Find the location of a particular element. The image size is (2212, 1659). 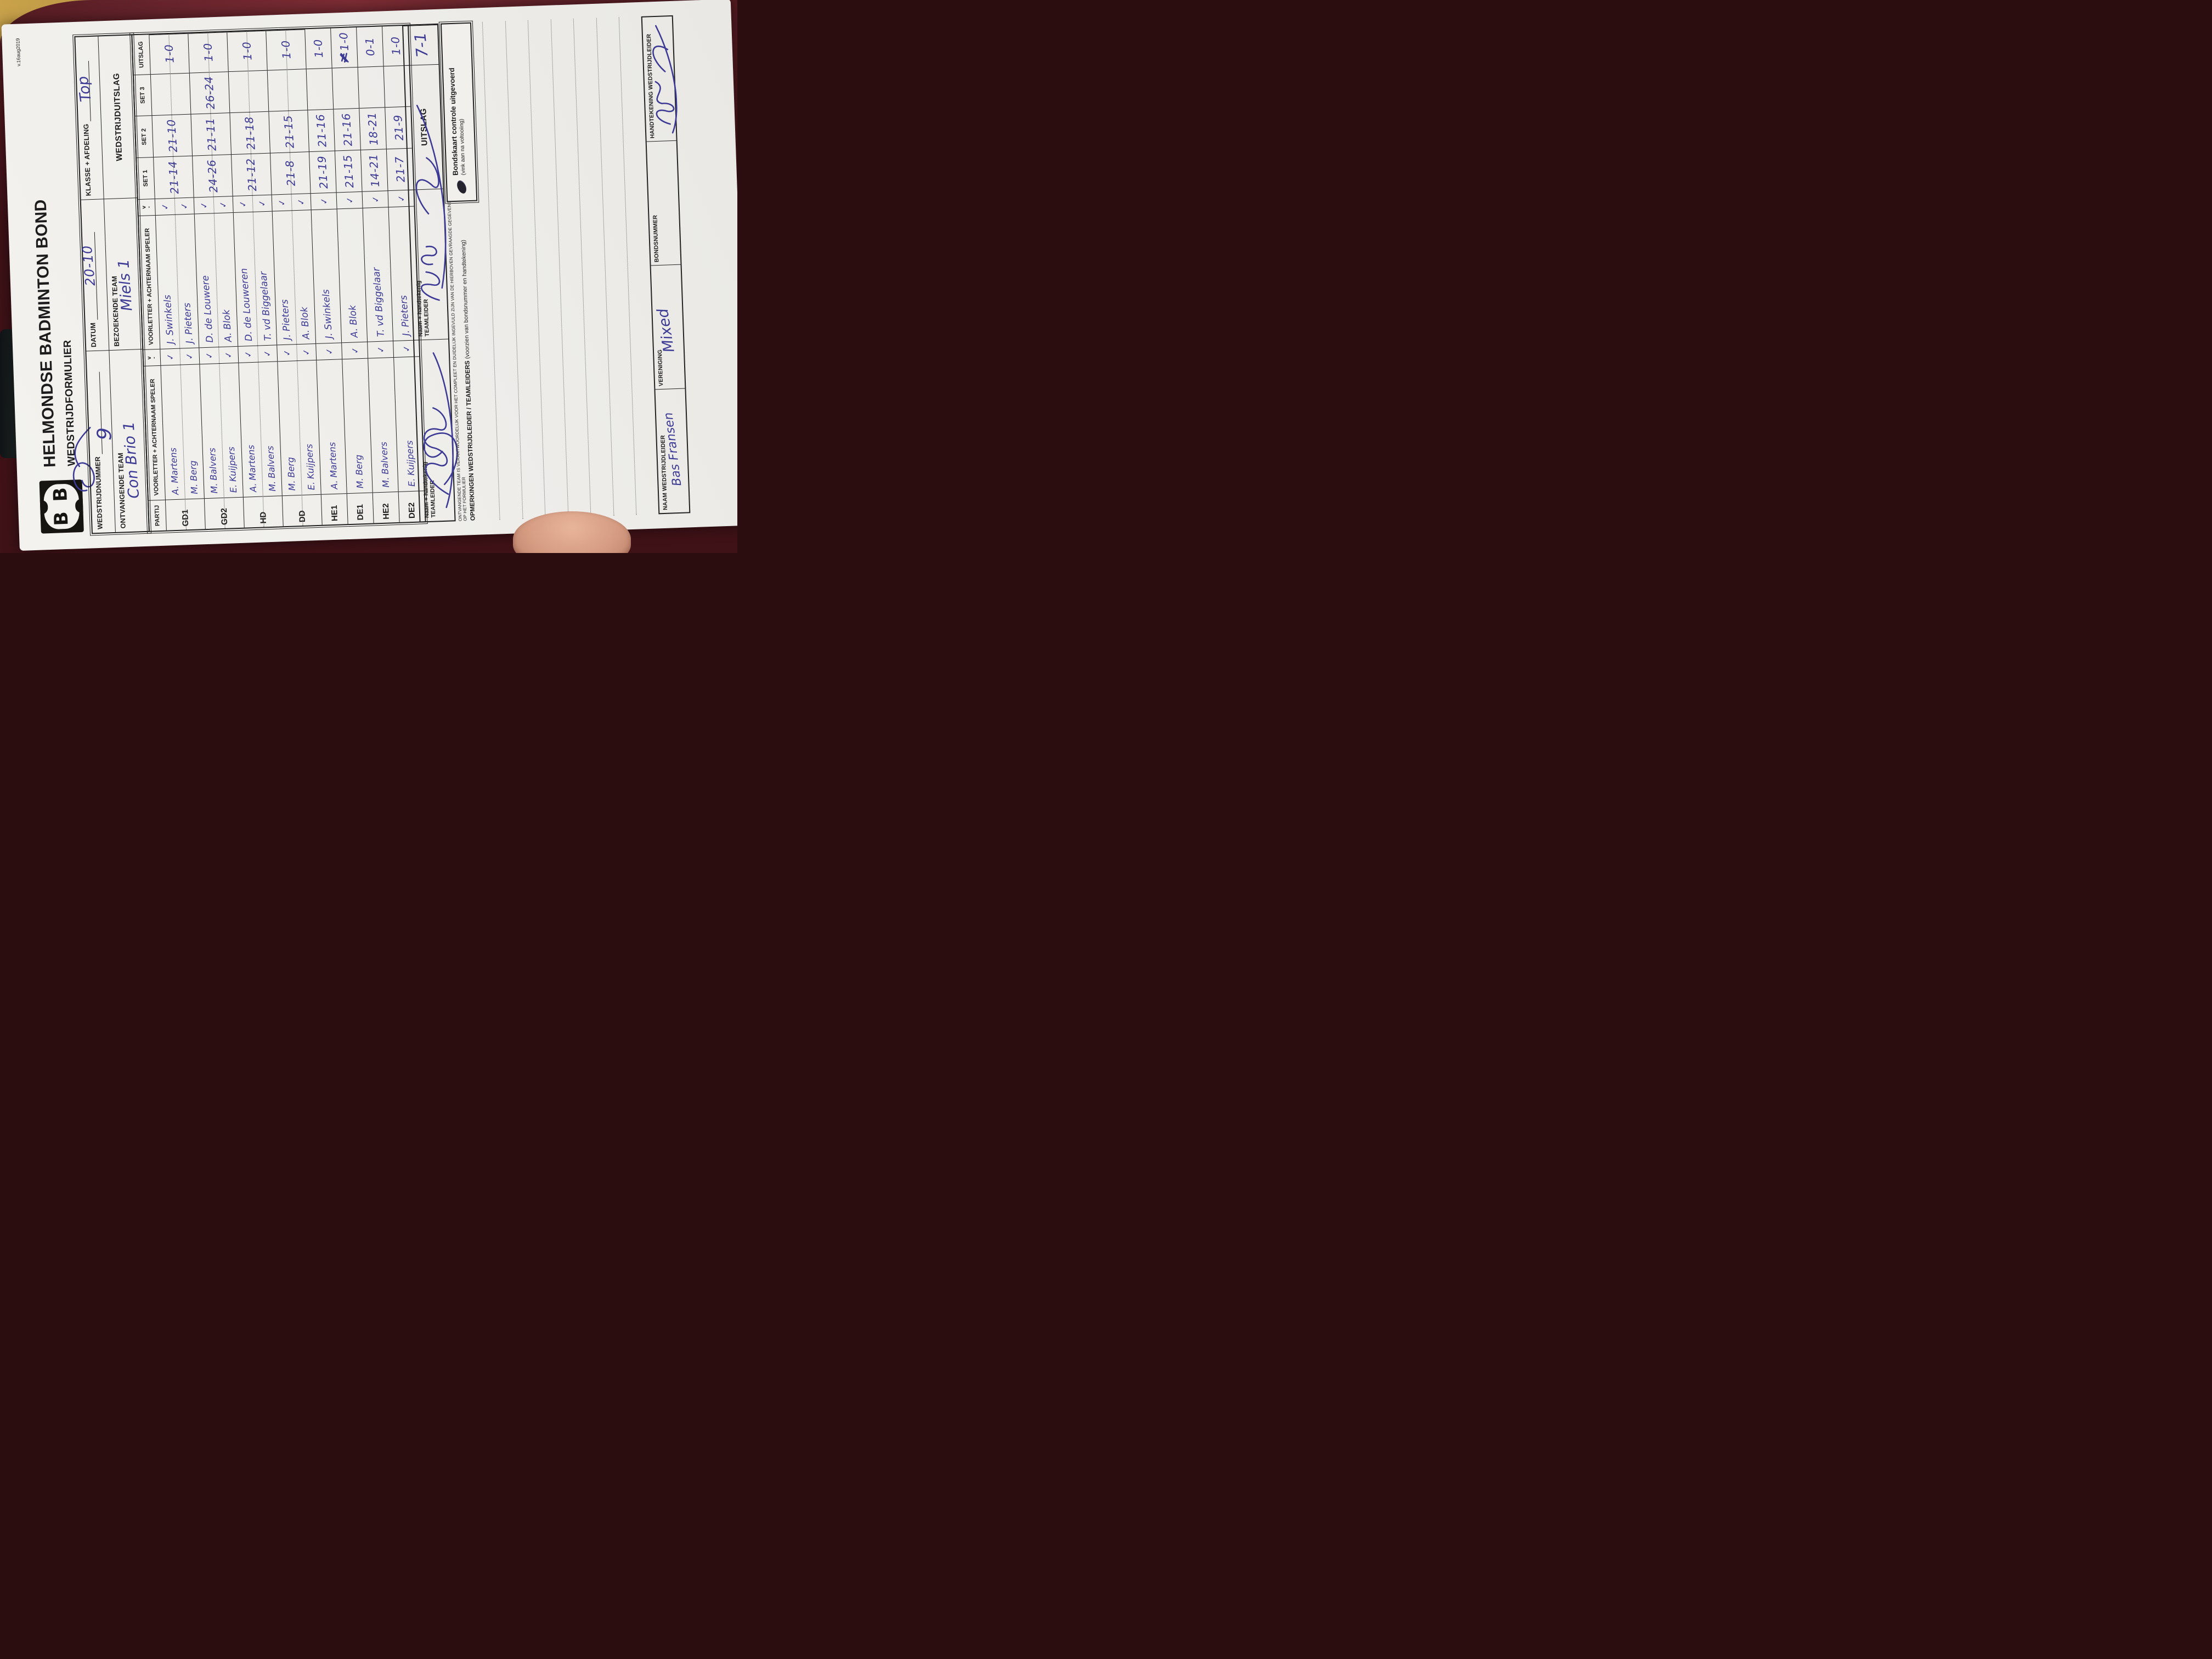

away-players: D. de Louweren T. vd Biggelaar is located at coordinates (255, 279).